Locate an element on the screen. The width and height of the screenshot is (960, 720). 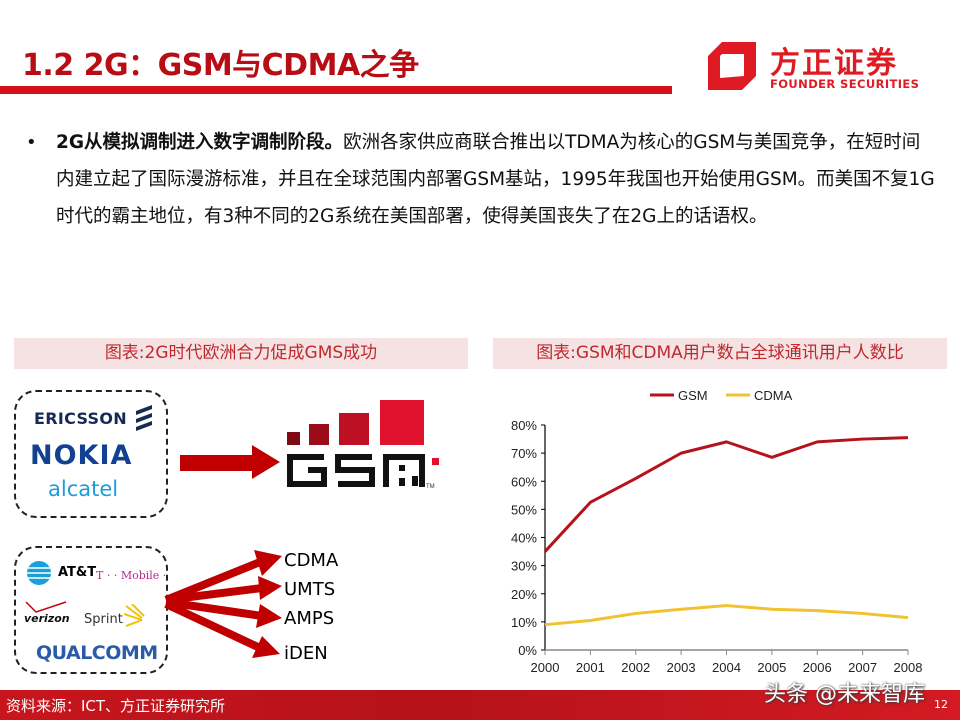
y-tick-label: 40% is located at coordinates (524, 538).